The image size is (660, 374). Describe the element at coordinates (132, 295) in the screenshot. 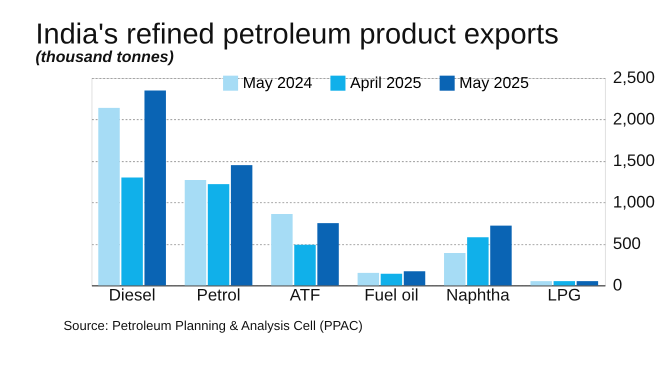

I see `x-tick-label: Diesel` at that location.